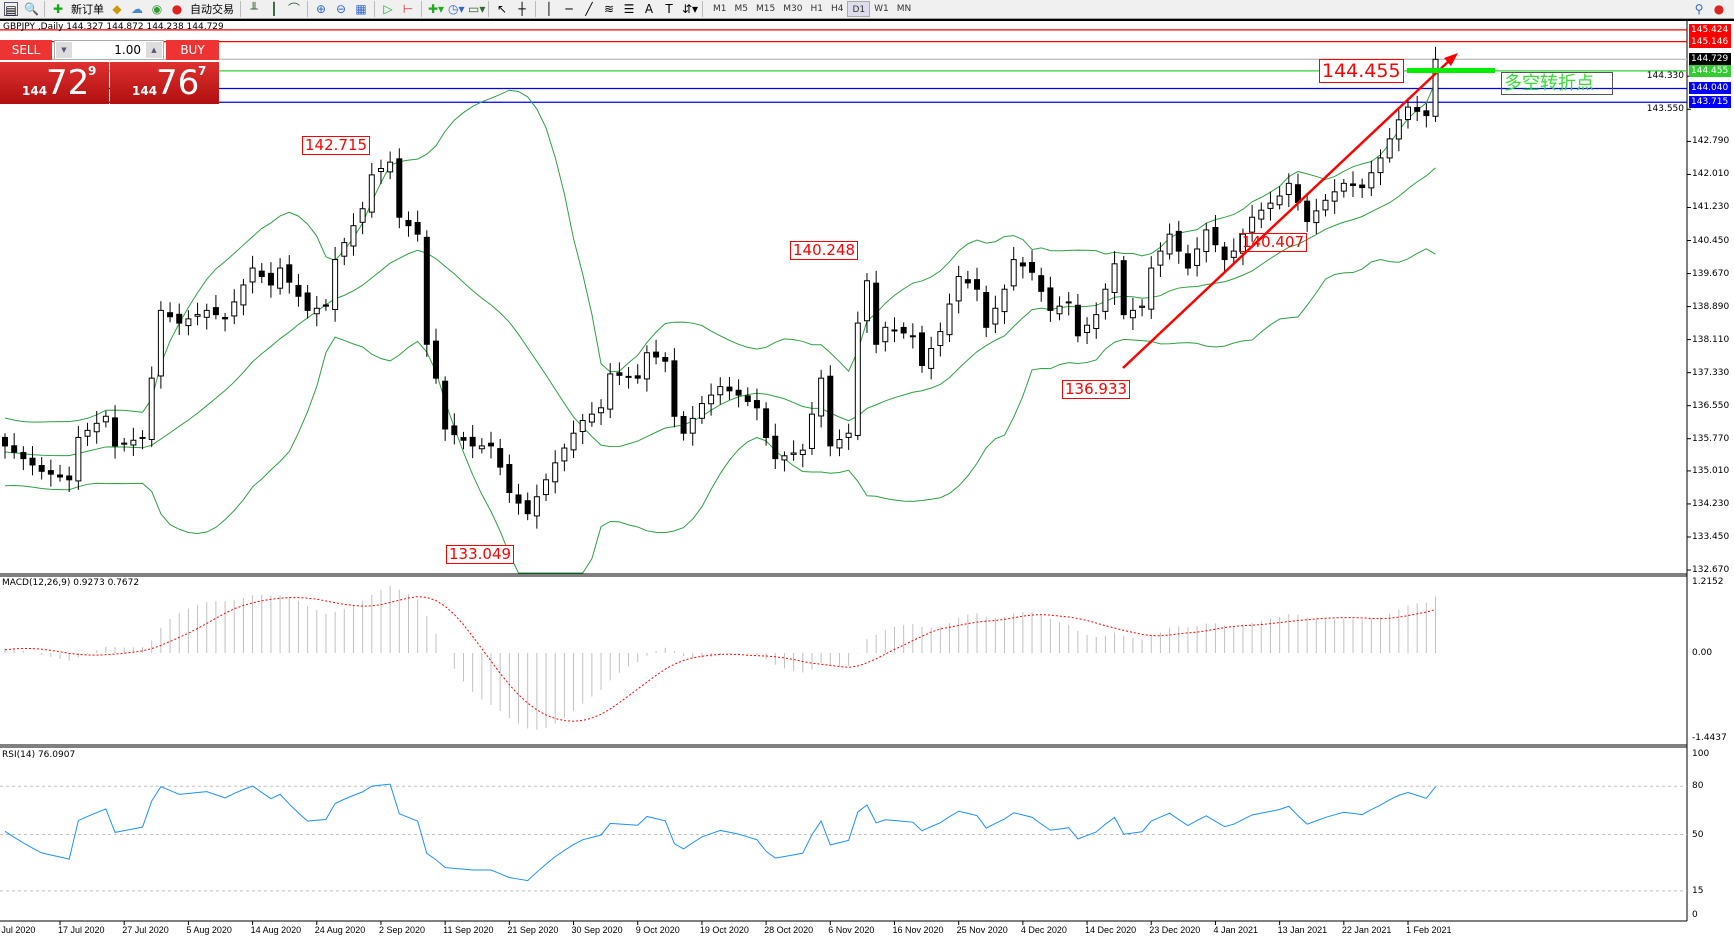 The height and width of the screenshot is (939, 1734). What do you see at coordinates (589, 9) in the screenshot?
I see `trendline-icon: ╱` at bounding box center [589, 9].